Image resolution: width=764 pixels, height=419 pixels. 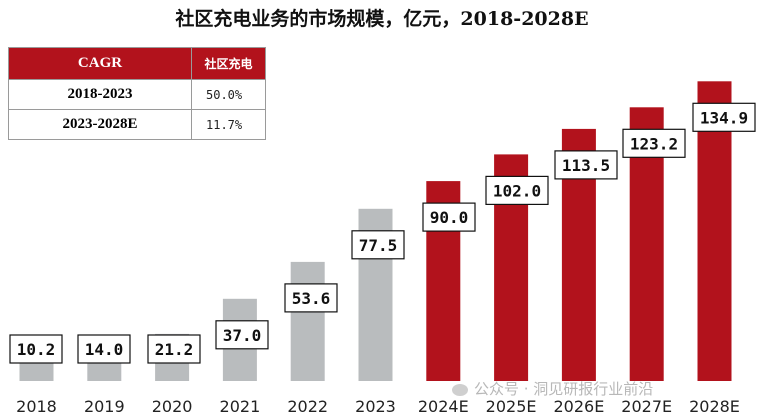 I want to click on value-label: 21.2, so click(x=174, y=349).